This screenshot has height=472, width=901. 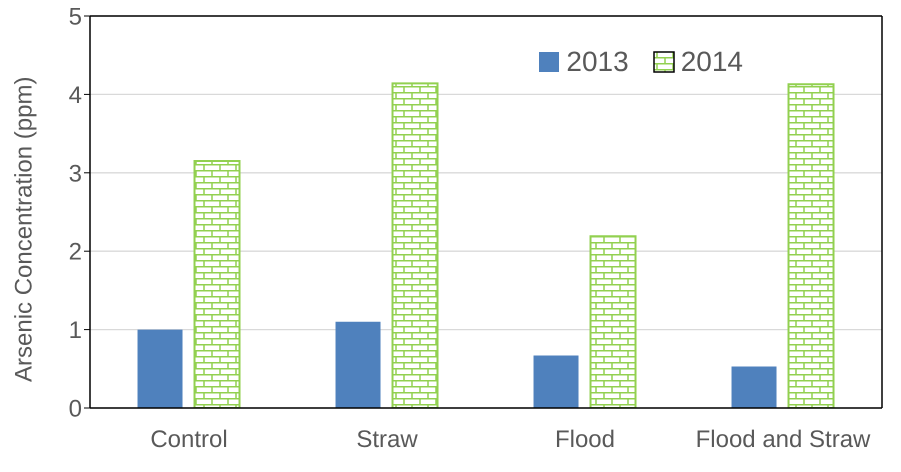 What do you see at coordinates (75, 174) in the screenshot?
I see `y-tick-label: 3` at bounding box center [75, 174].